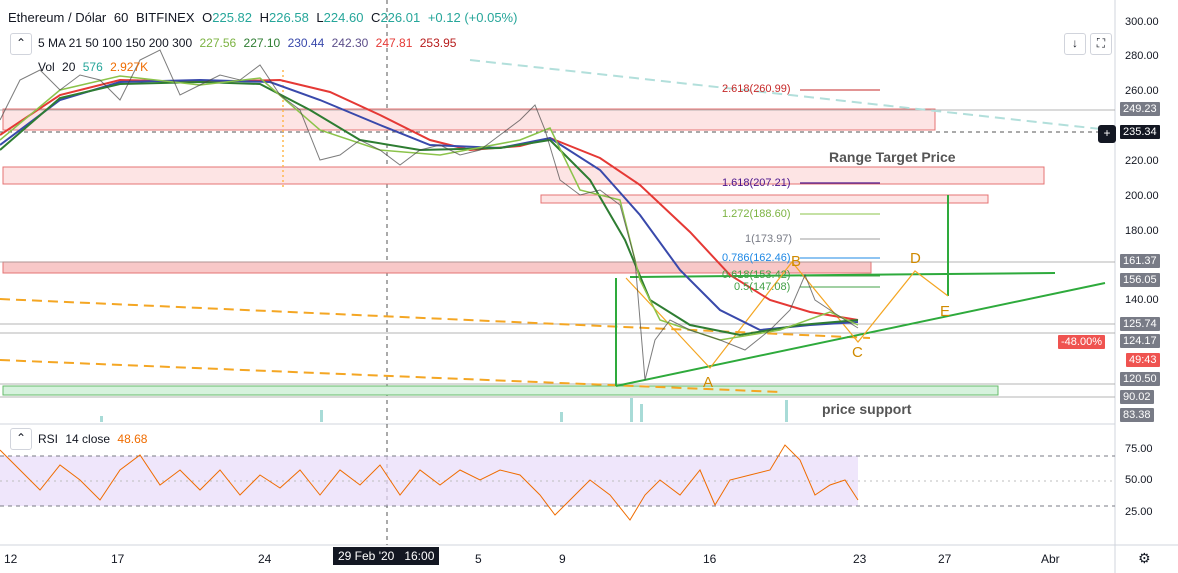  What do you see at coordinates (945, 311) in the screenshot?
I see `wave-label-e: E` at bounding box center [945, 311].